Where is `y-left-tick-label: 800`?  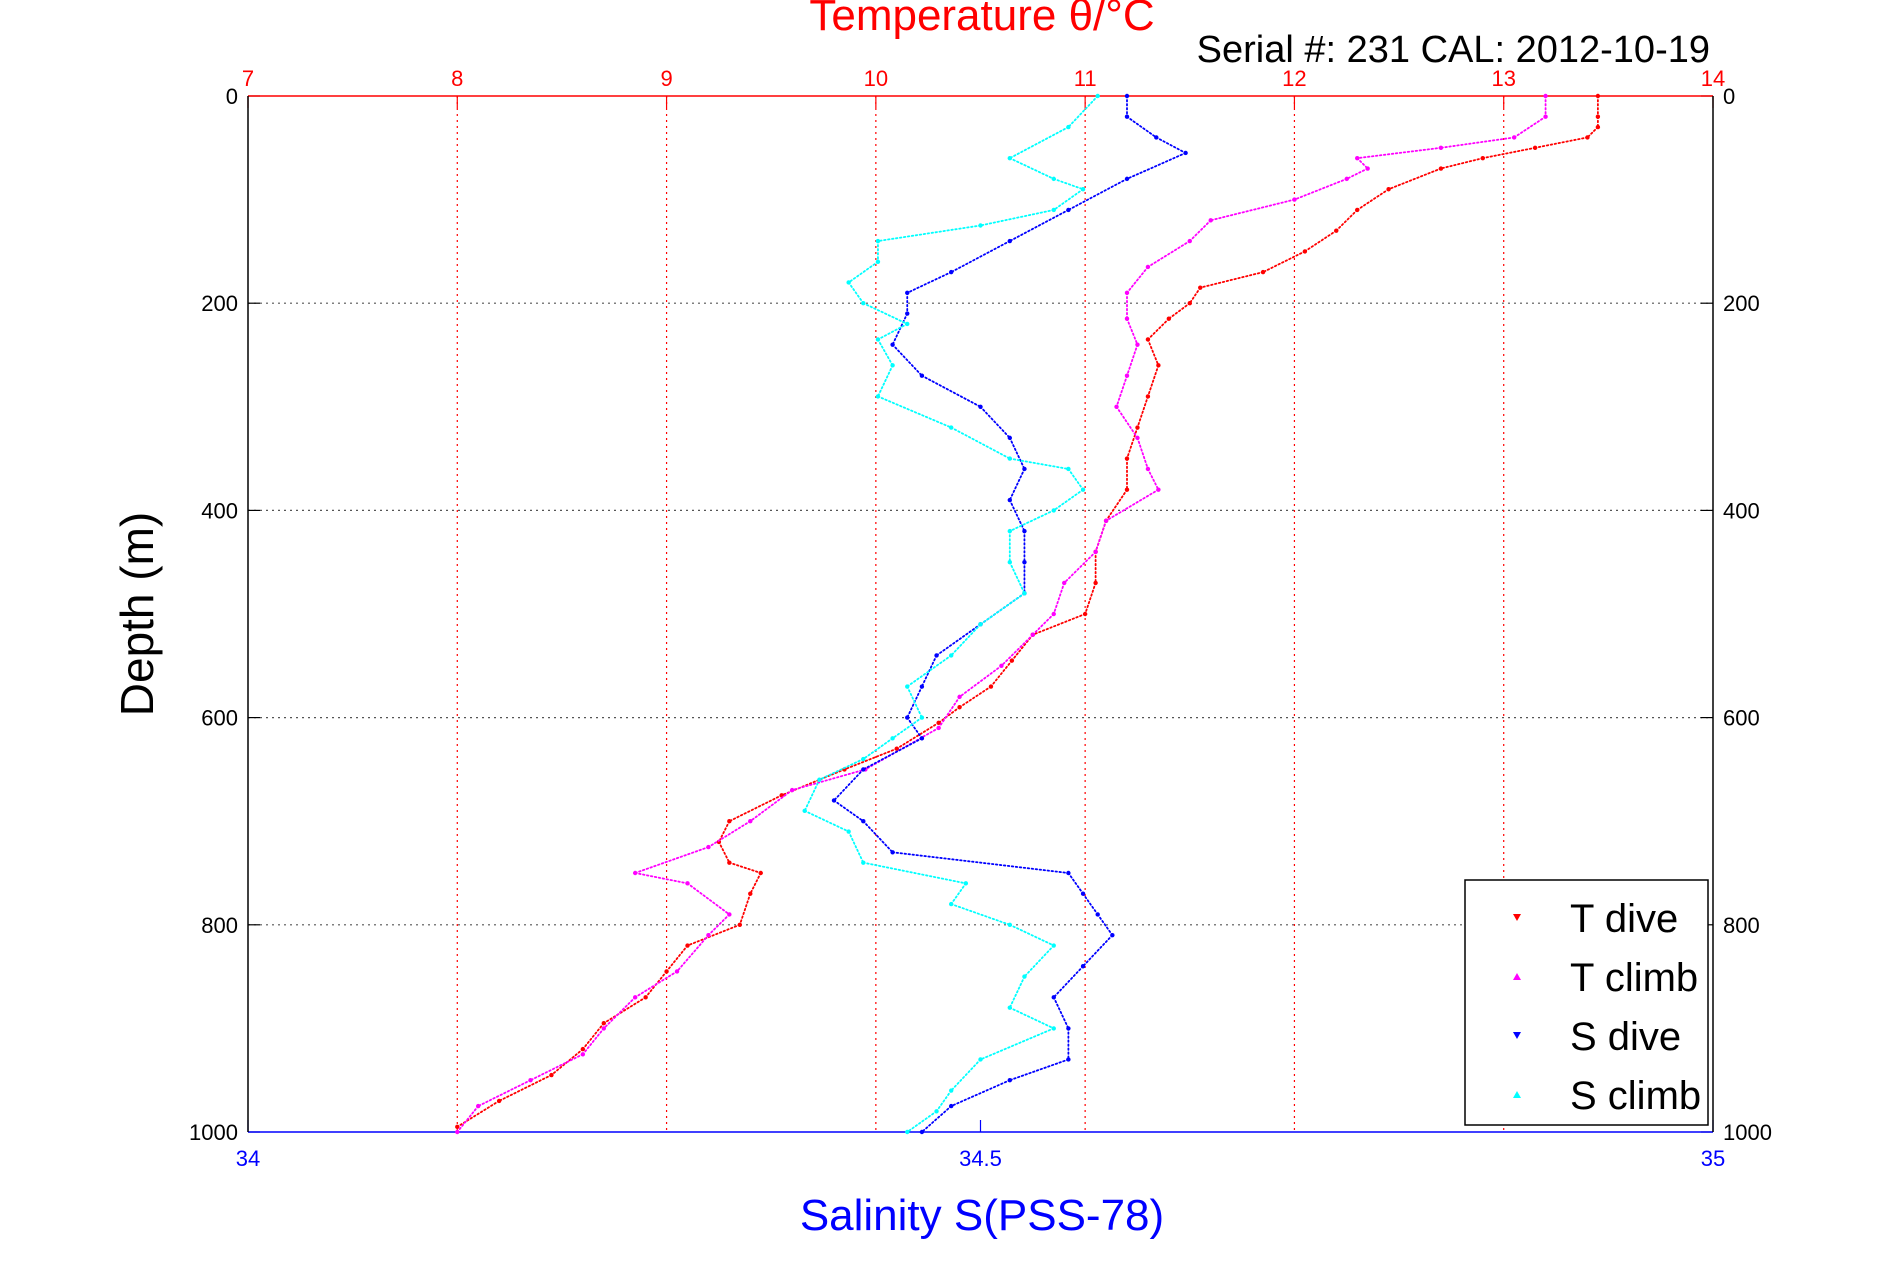
y-left-tick-label: 800 is located at coordinates (219, 925).